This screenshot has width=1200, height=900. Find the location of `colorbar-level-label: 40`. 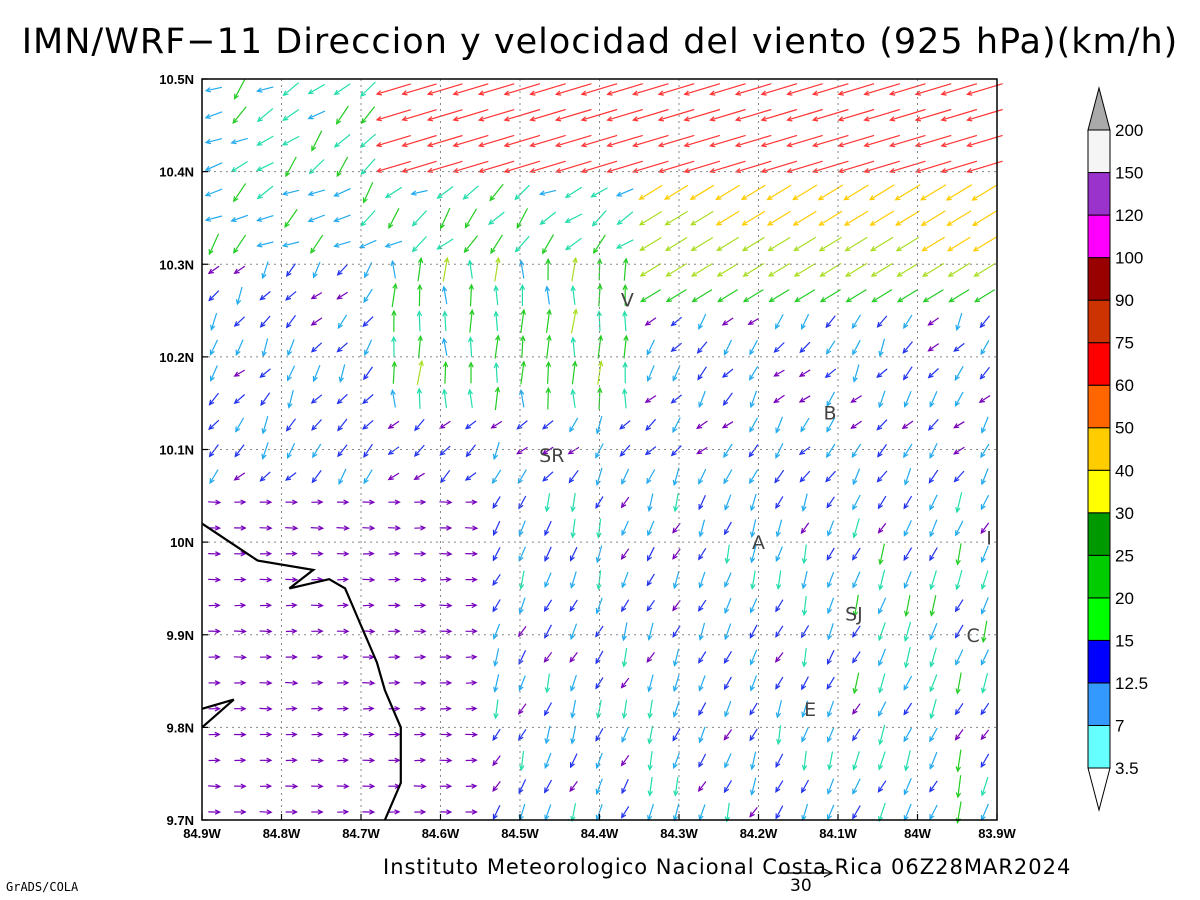

colorbar-level-label: 40 is located at coordinates (1124, 470).